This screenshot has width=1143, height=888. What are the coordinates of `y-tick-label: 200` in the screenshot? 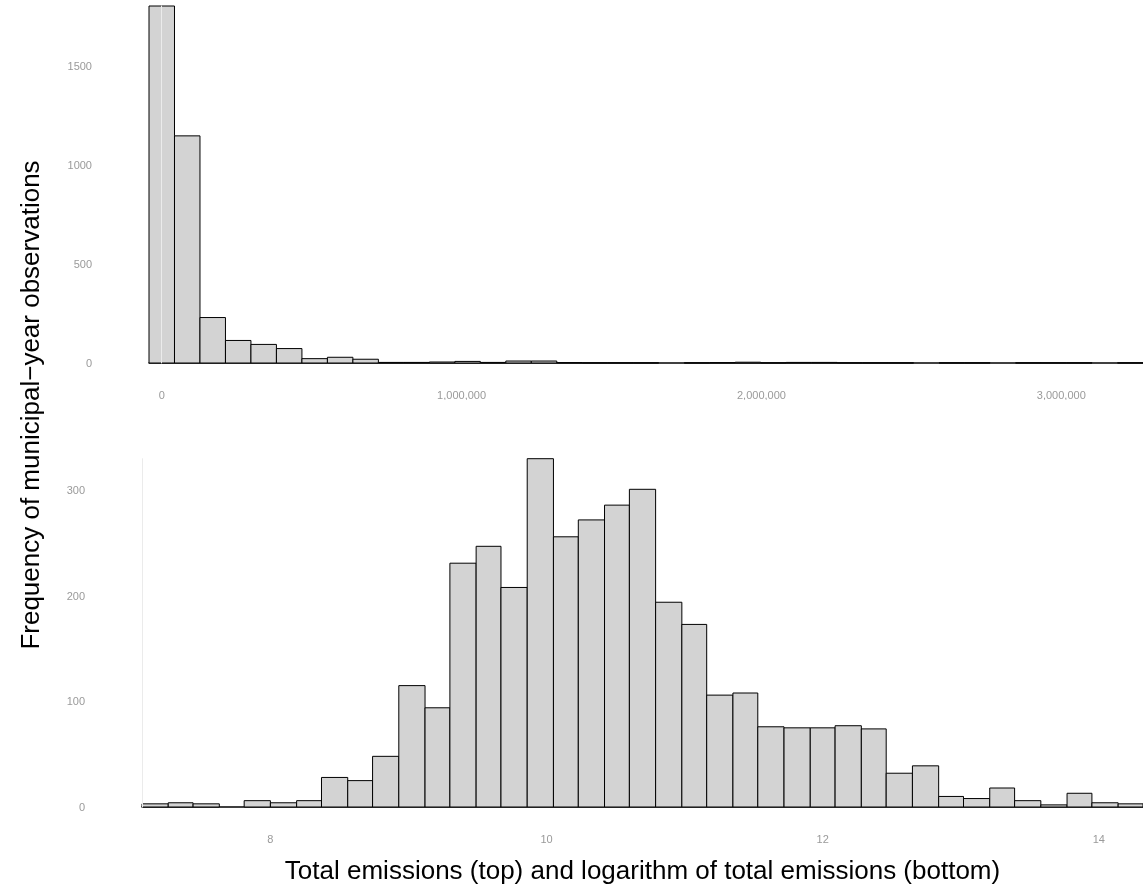 It's located at (75, 595).